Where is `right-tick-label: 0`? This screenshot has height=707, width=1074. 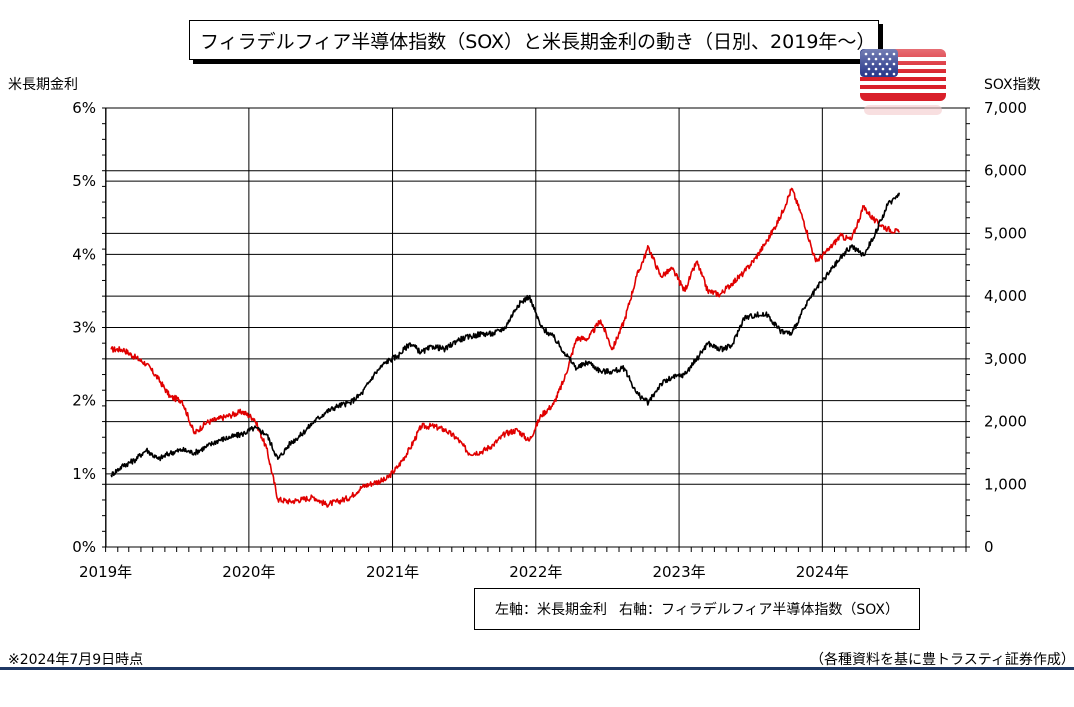
right-tick-label: 0 is located at coordinates (989, 547).